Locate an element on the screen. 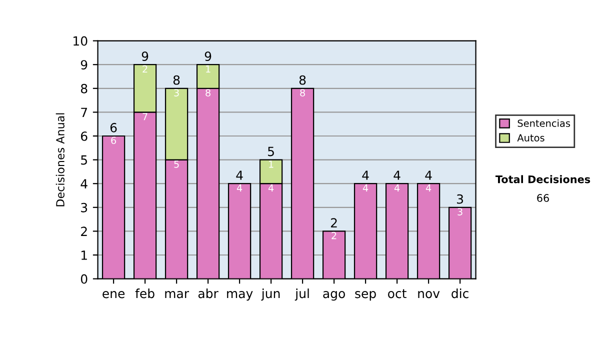  x-tick-label: abr is located at coordinates (208, 293).